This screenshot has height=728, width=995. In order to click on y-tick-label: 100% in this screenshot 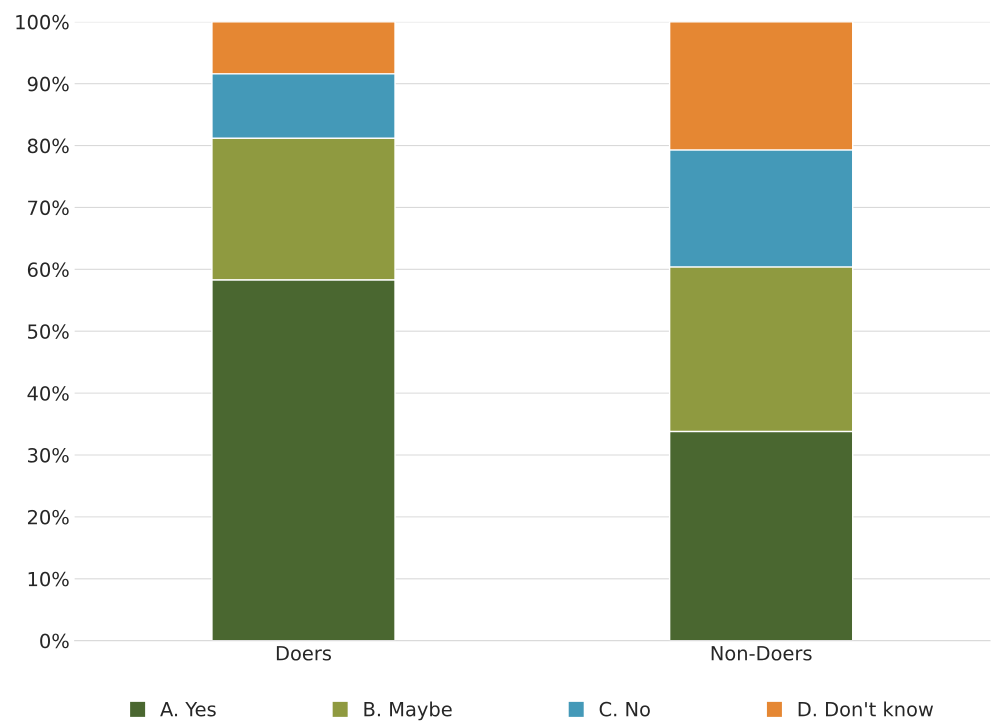, I will do `click(42, 22)`.